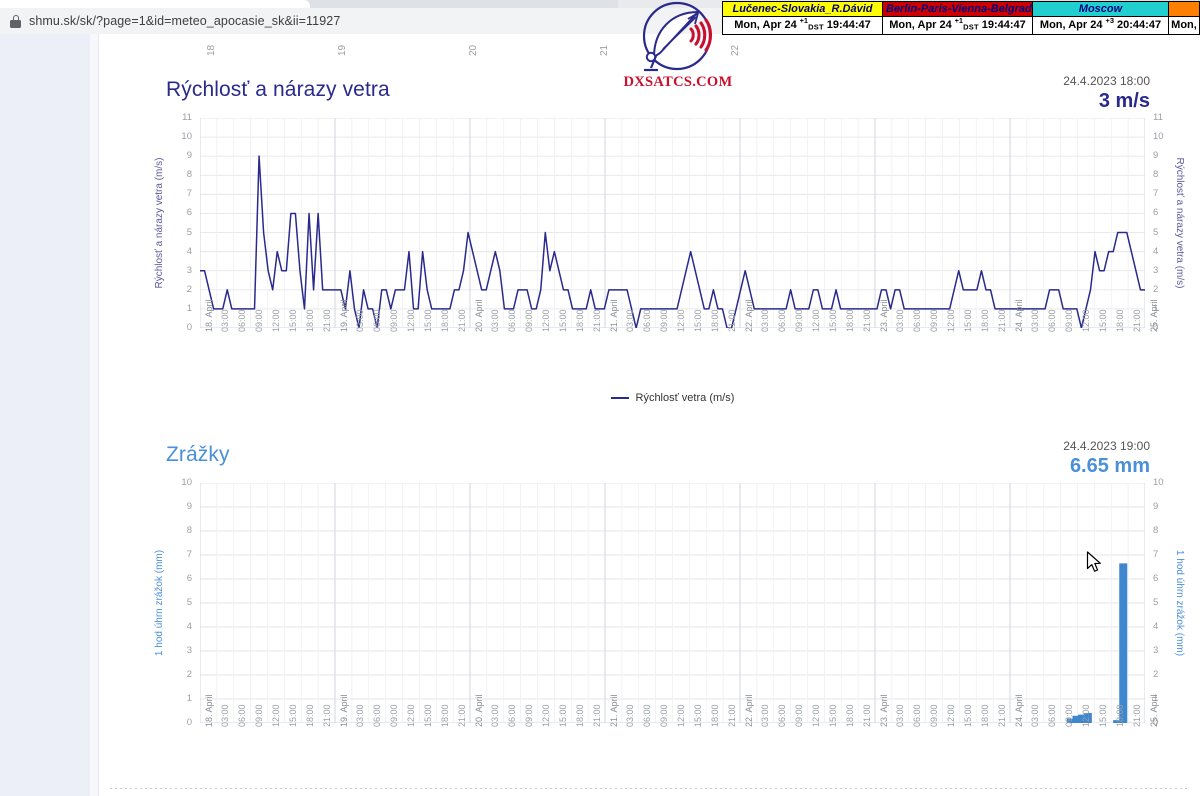  Describe the element at coordinates (1184, 9) in the screenshot. I see `world-clock-city` at that location.